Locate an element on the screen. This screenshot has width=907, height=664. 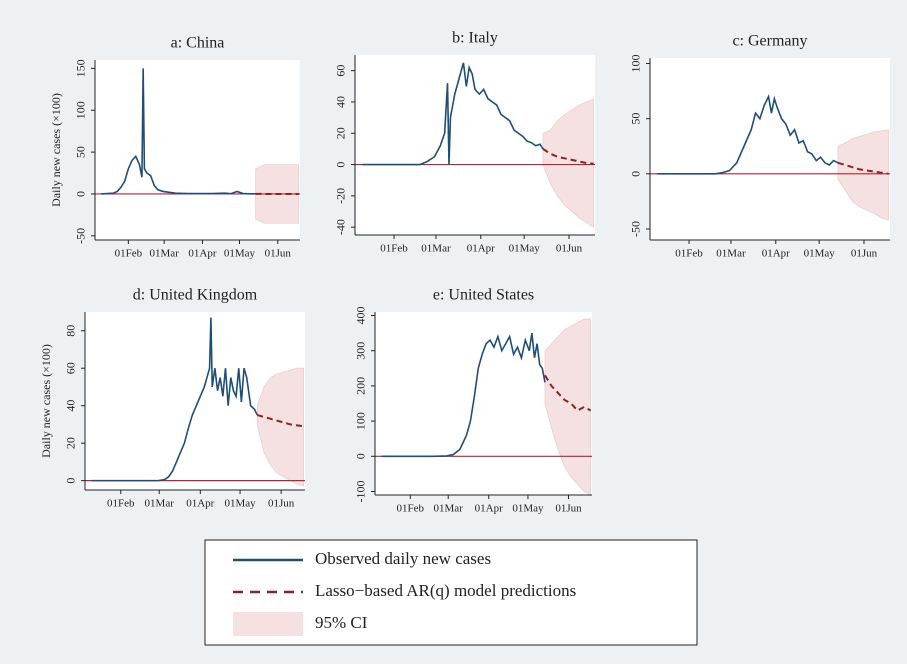
y-tick-label: 200 is located at coordinates (361, 386).